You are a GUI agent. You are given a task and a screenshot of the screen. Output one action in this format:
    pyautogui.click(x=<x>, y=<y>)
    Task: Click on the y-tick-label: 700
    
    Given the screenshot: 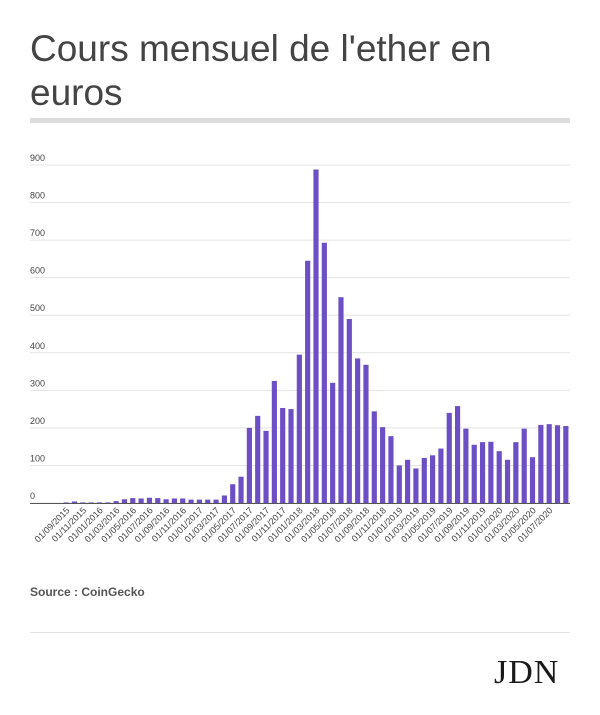 What is the action you would take?
    pyautogui.click(x=37, y=233)
    